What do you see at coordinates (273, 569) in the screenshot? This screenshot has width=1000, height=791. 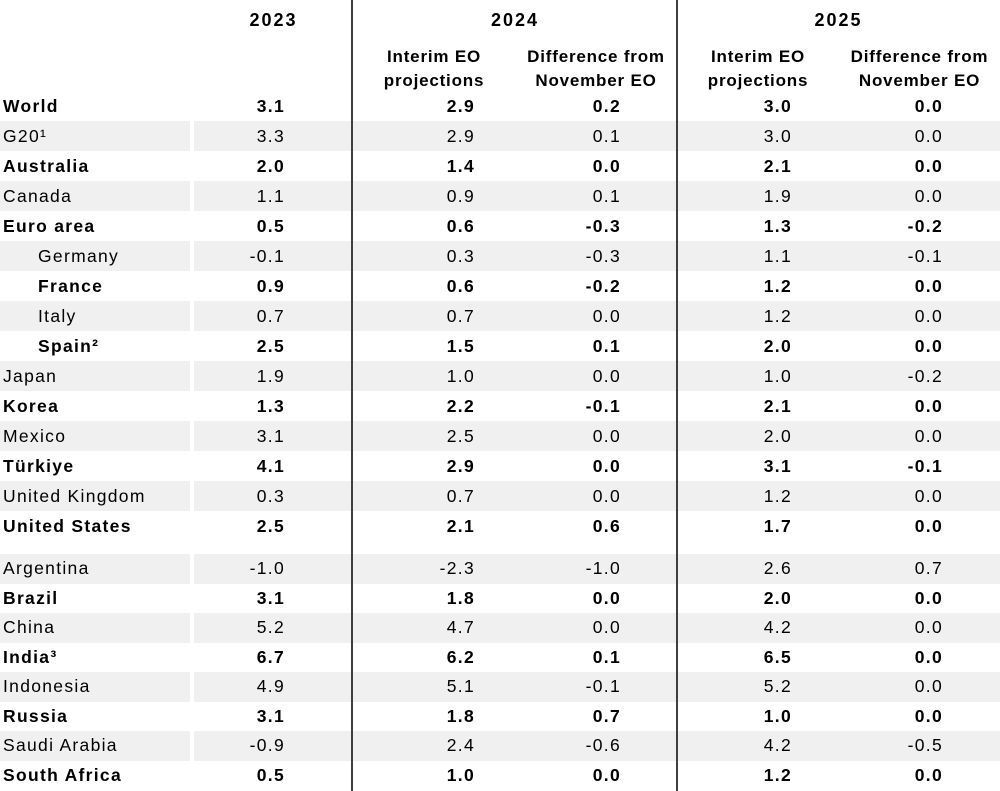 I see `value-cell: -1.0` at bounding box center [273, 569].